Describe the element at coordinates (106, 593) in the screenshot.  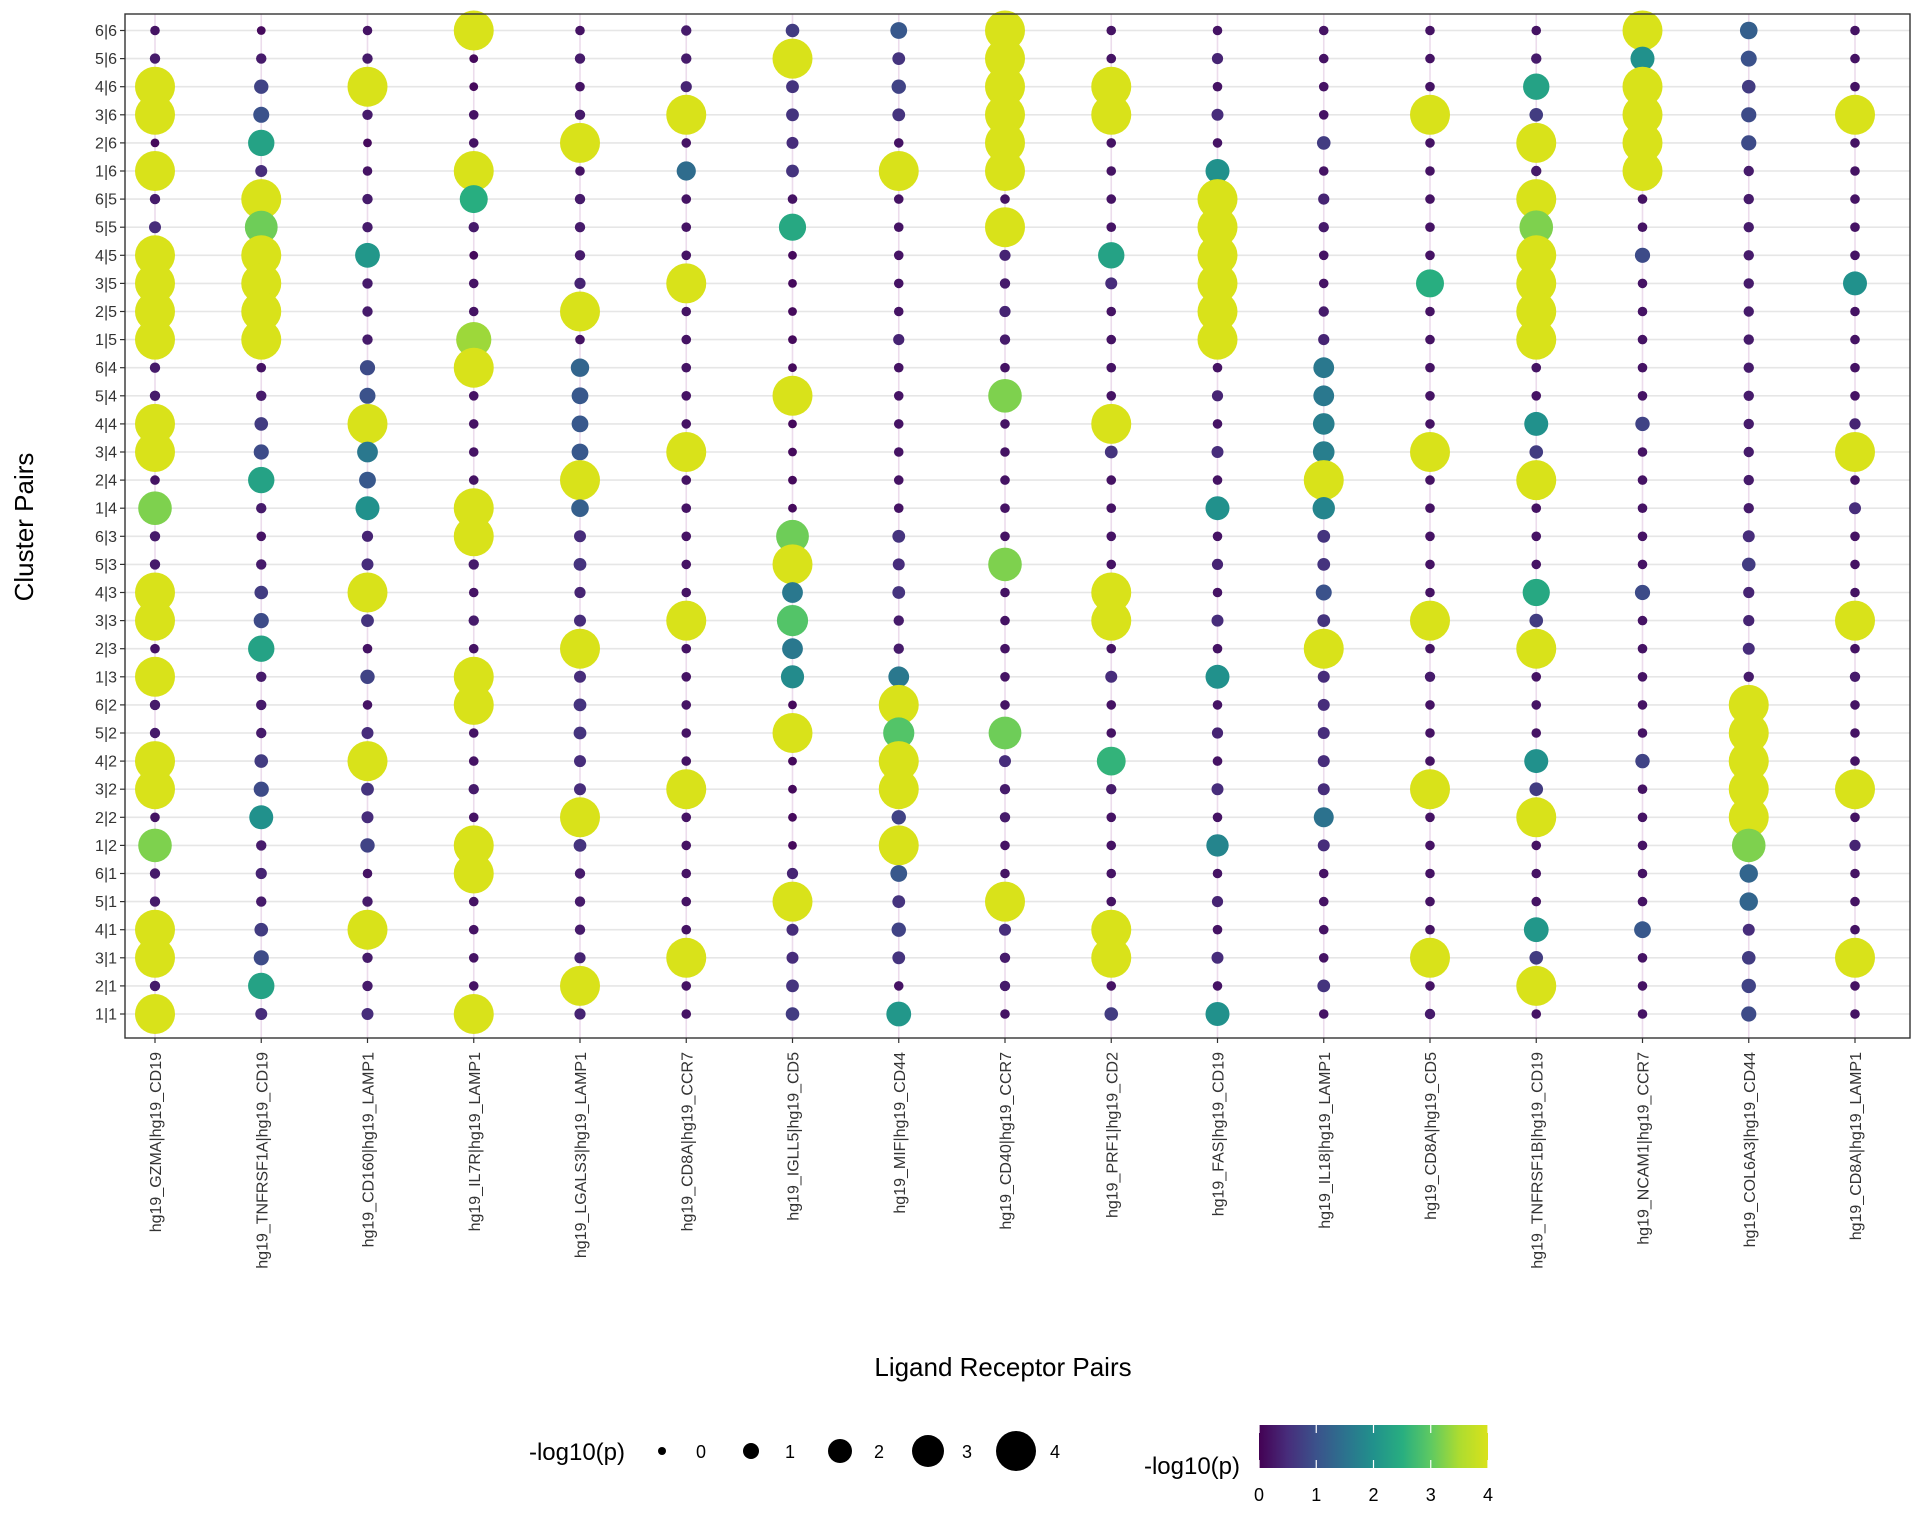
I see `y-tick-label: 4|3` at that location.